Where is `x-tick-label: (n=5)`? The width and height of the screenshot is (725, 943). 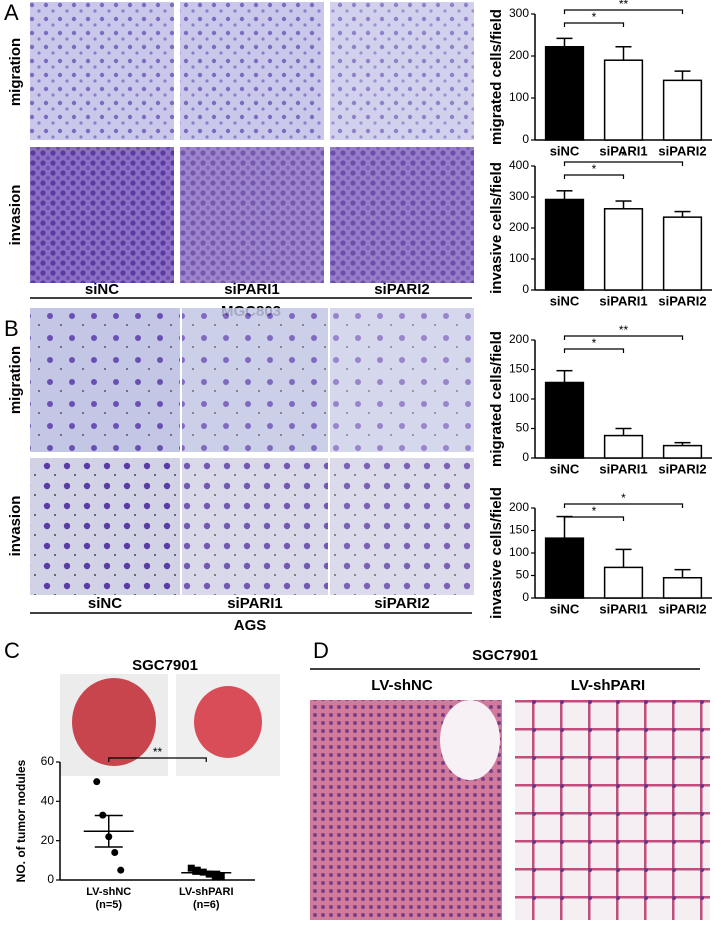 x-tick-label: (n=5) is located at coordinates (108, 905).